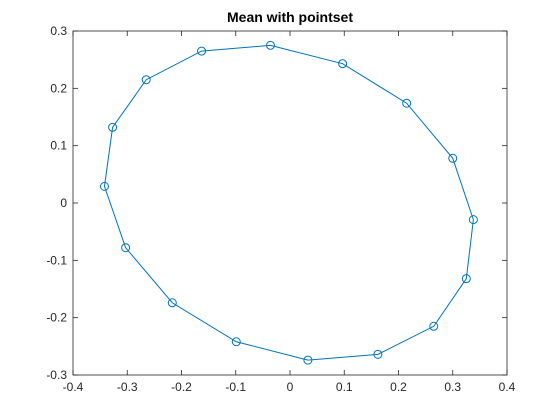 Image resolution: width=560 pixels, height=420 pixels. I want to click on chart-title: Mean with pointset, so click(290, 17).